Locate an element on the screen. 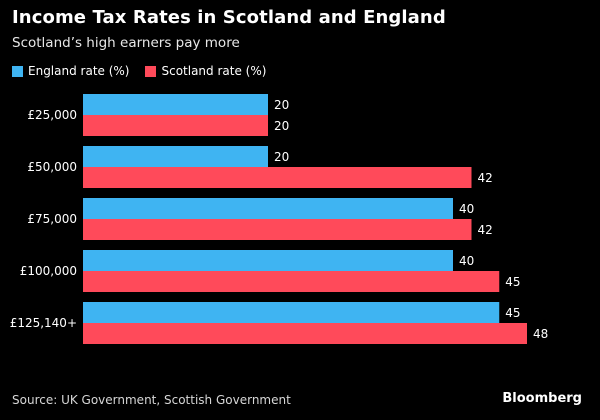 The width and height of the screenshot is (600, 420). category-label: £100,000 is located at coordinates (48, 271).